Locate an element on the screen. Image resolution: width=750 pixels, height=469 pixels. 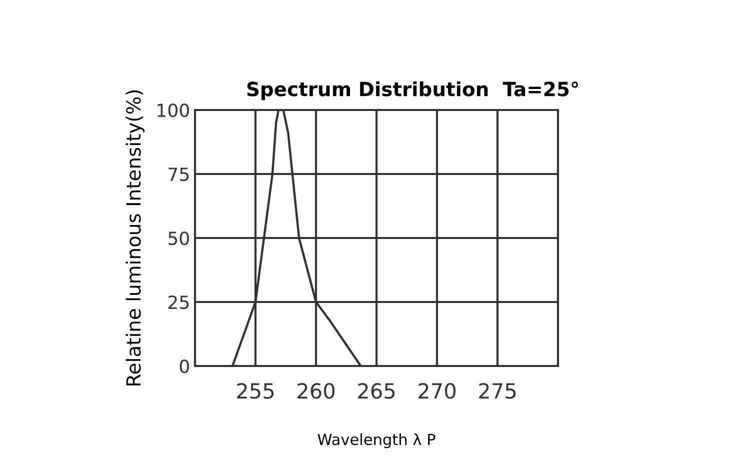
y-tick-label: 75 is located at coordinates (178, 175).